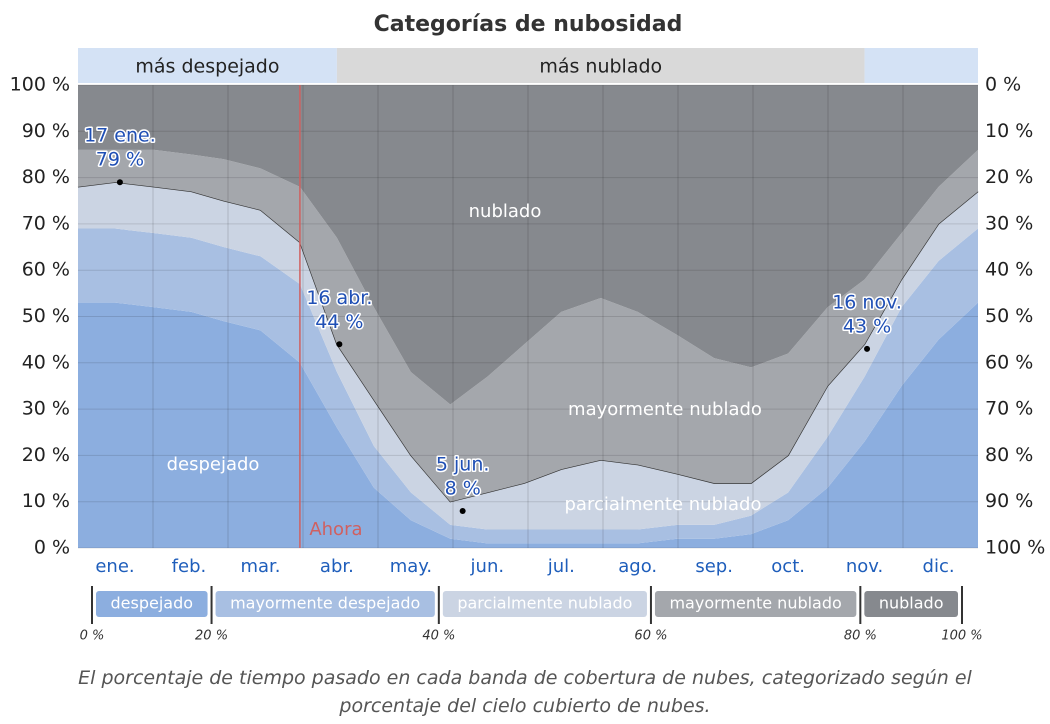  What do you see at coordinates (337, 566) in the screenshot?
I see `x-tick-label: abr.` at bounding box center [337, 566].